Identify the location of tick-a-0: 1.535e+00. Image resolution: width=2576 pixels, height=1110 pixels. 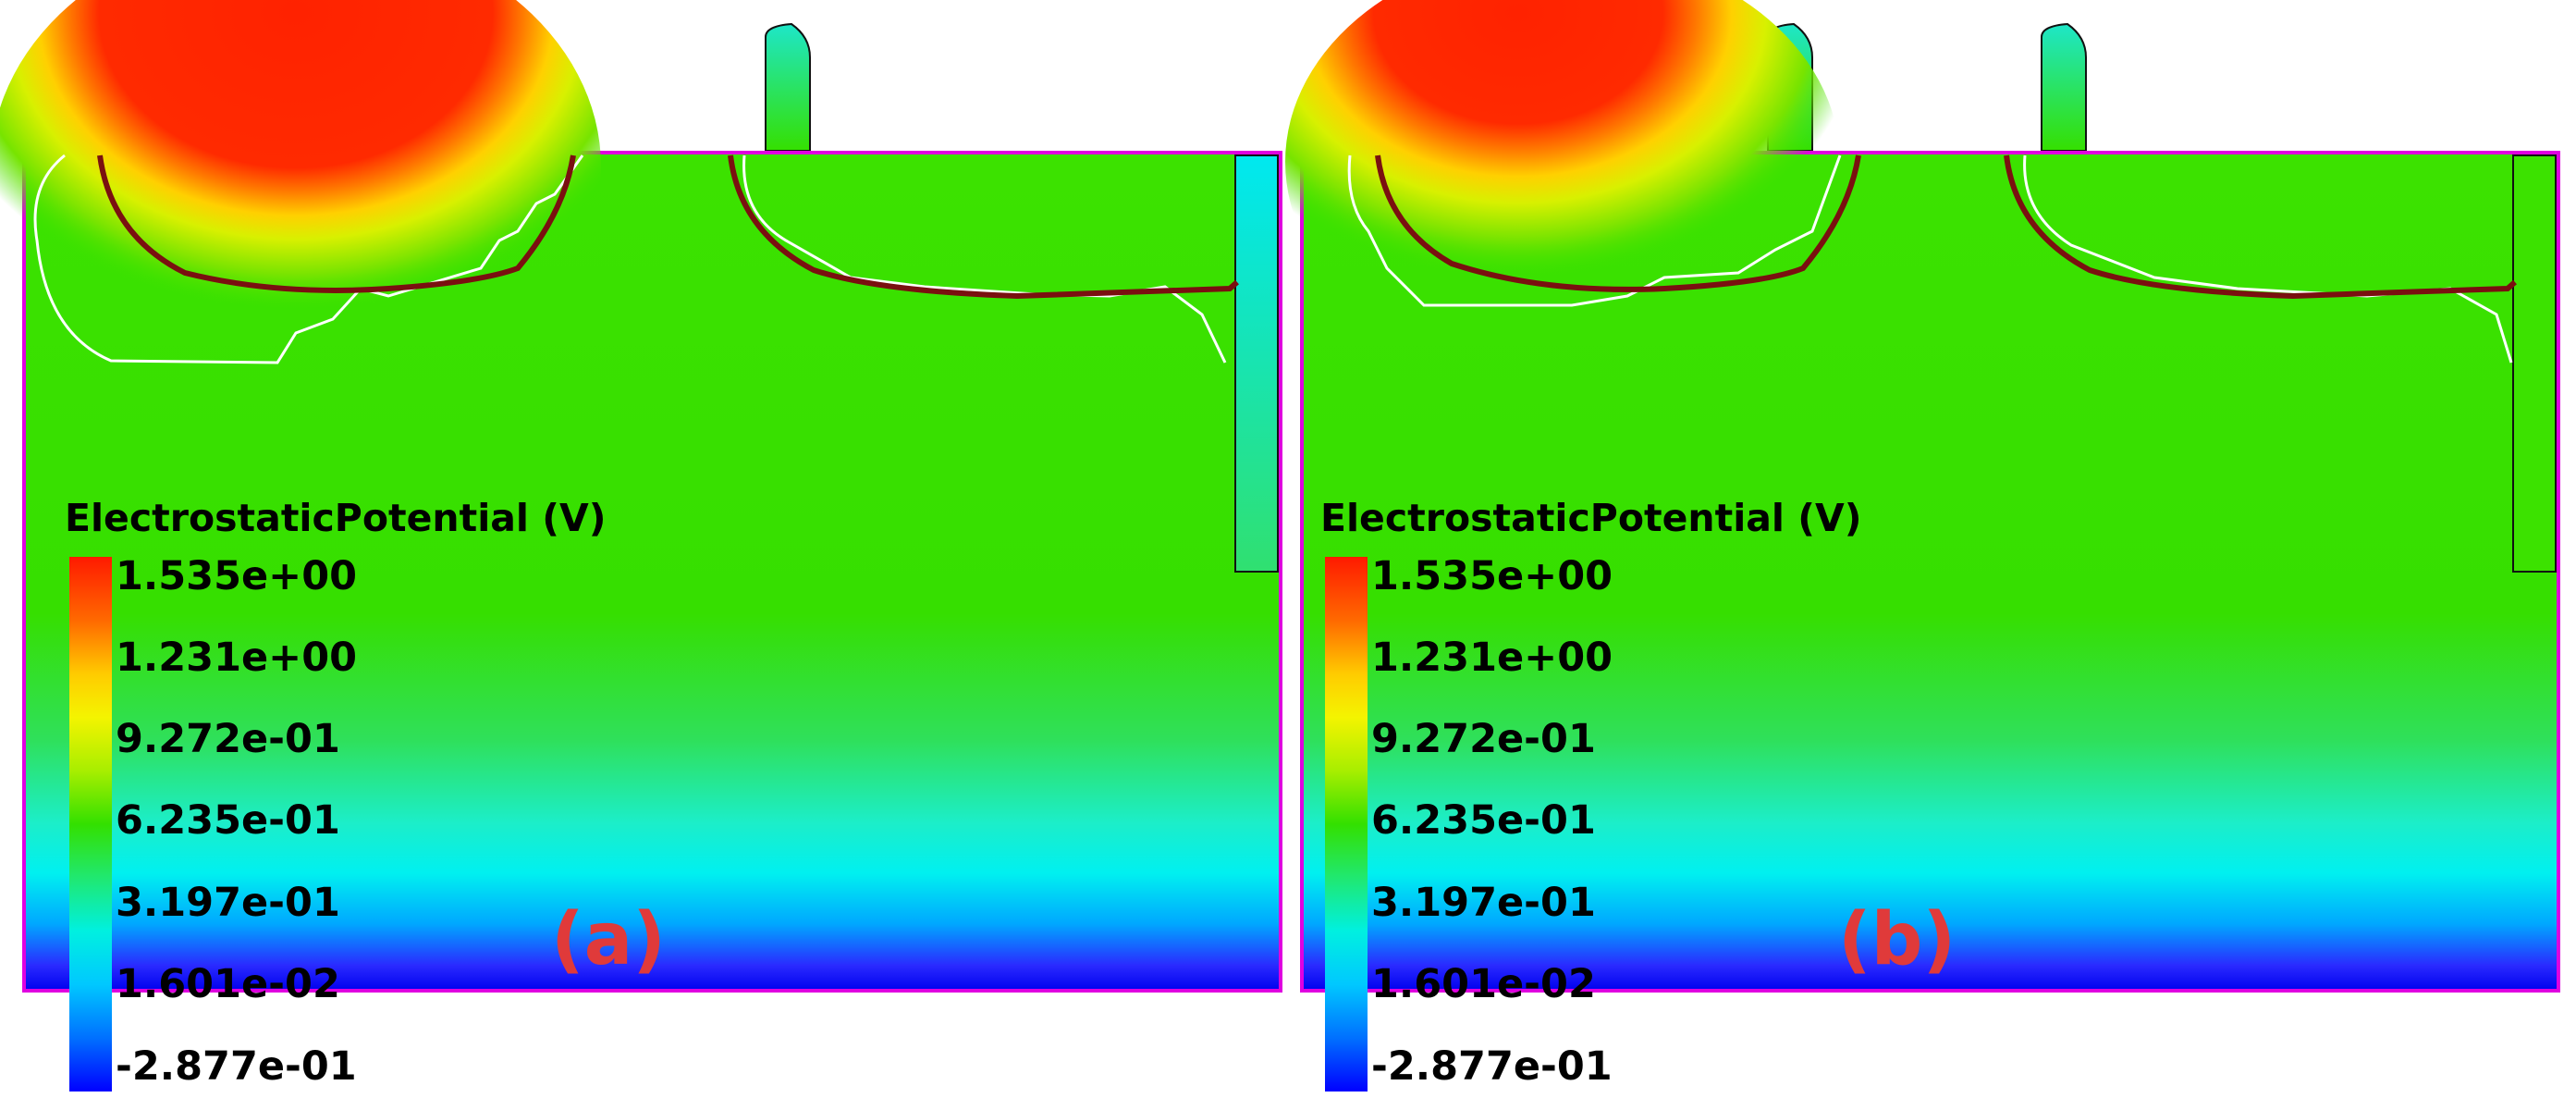
(237, 576).